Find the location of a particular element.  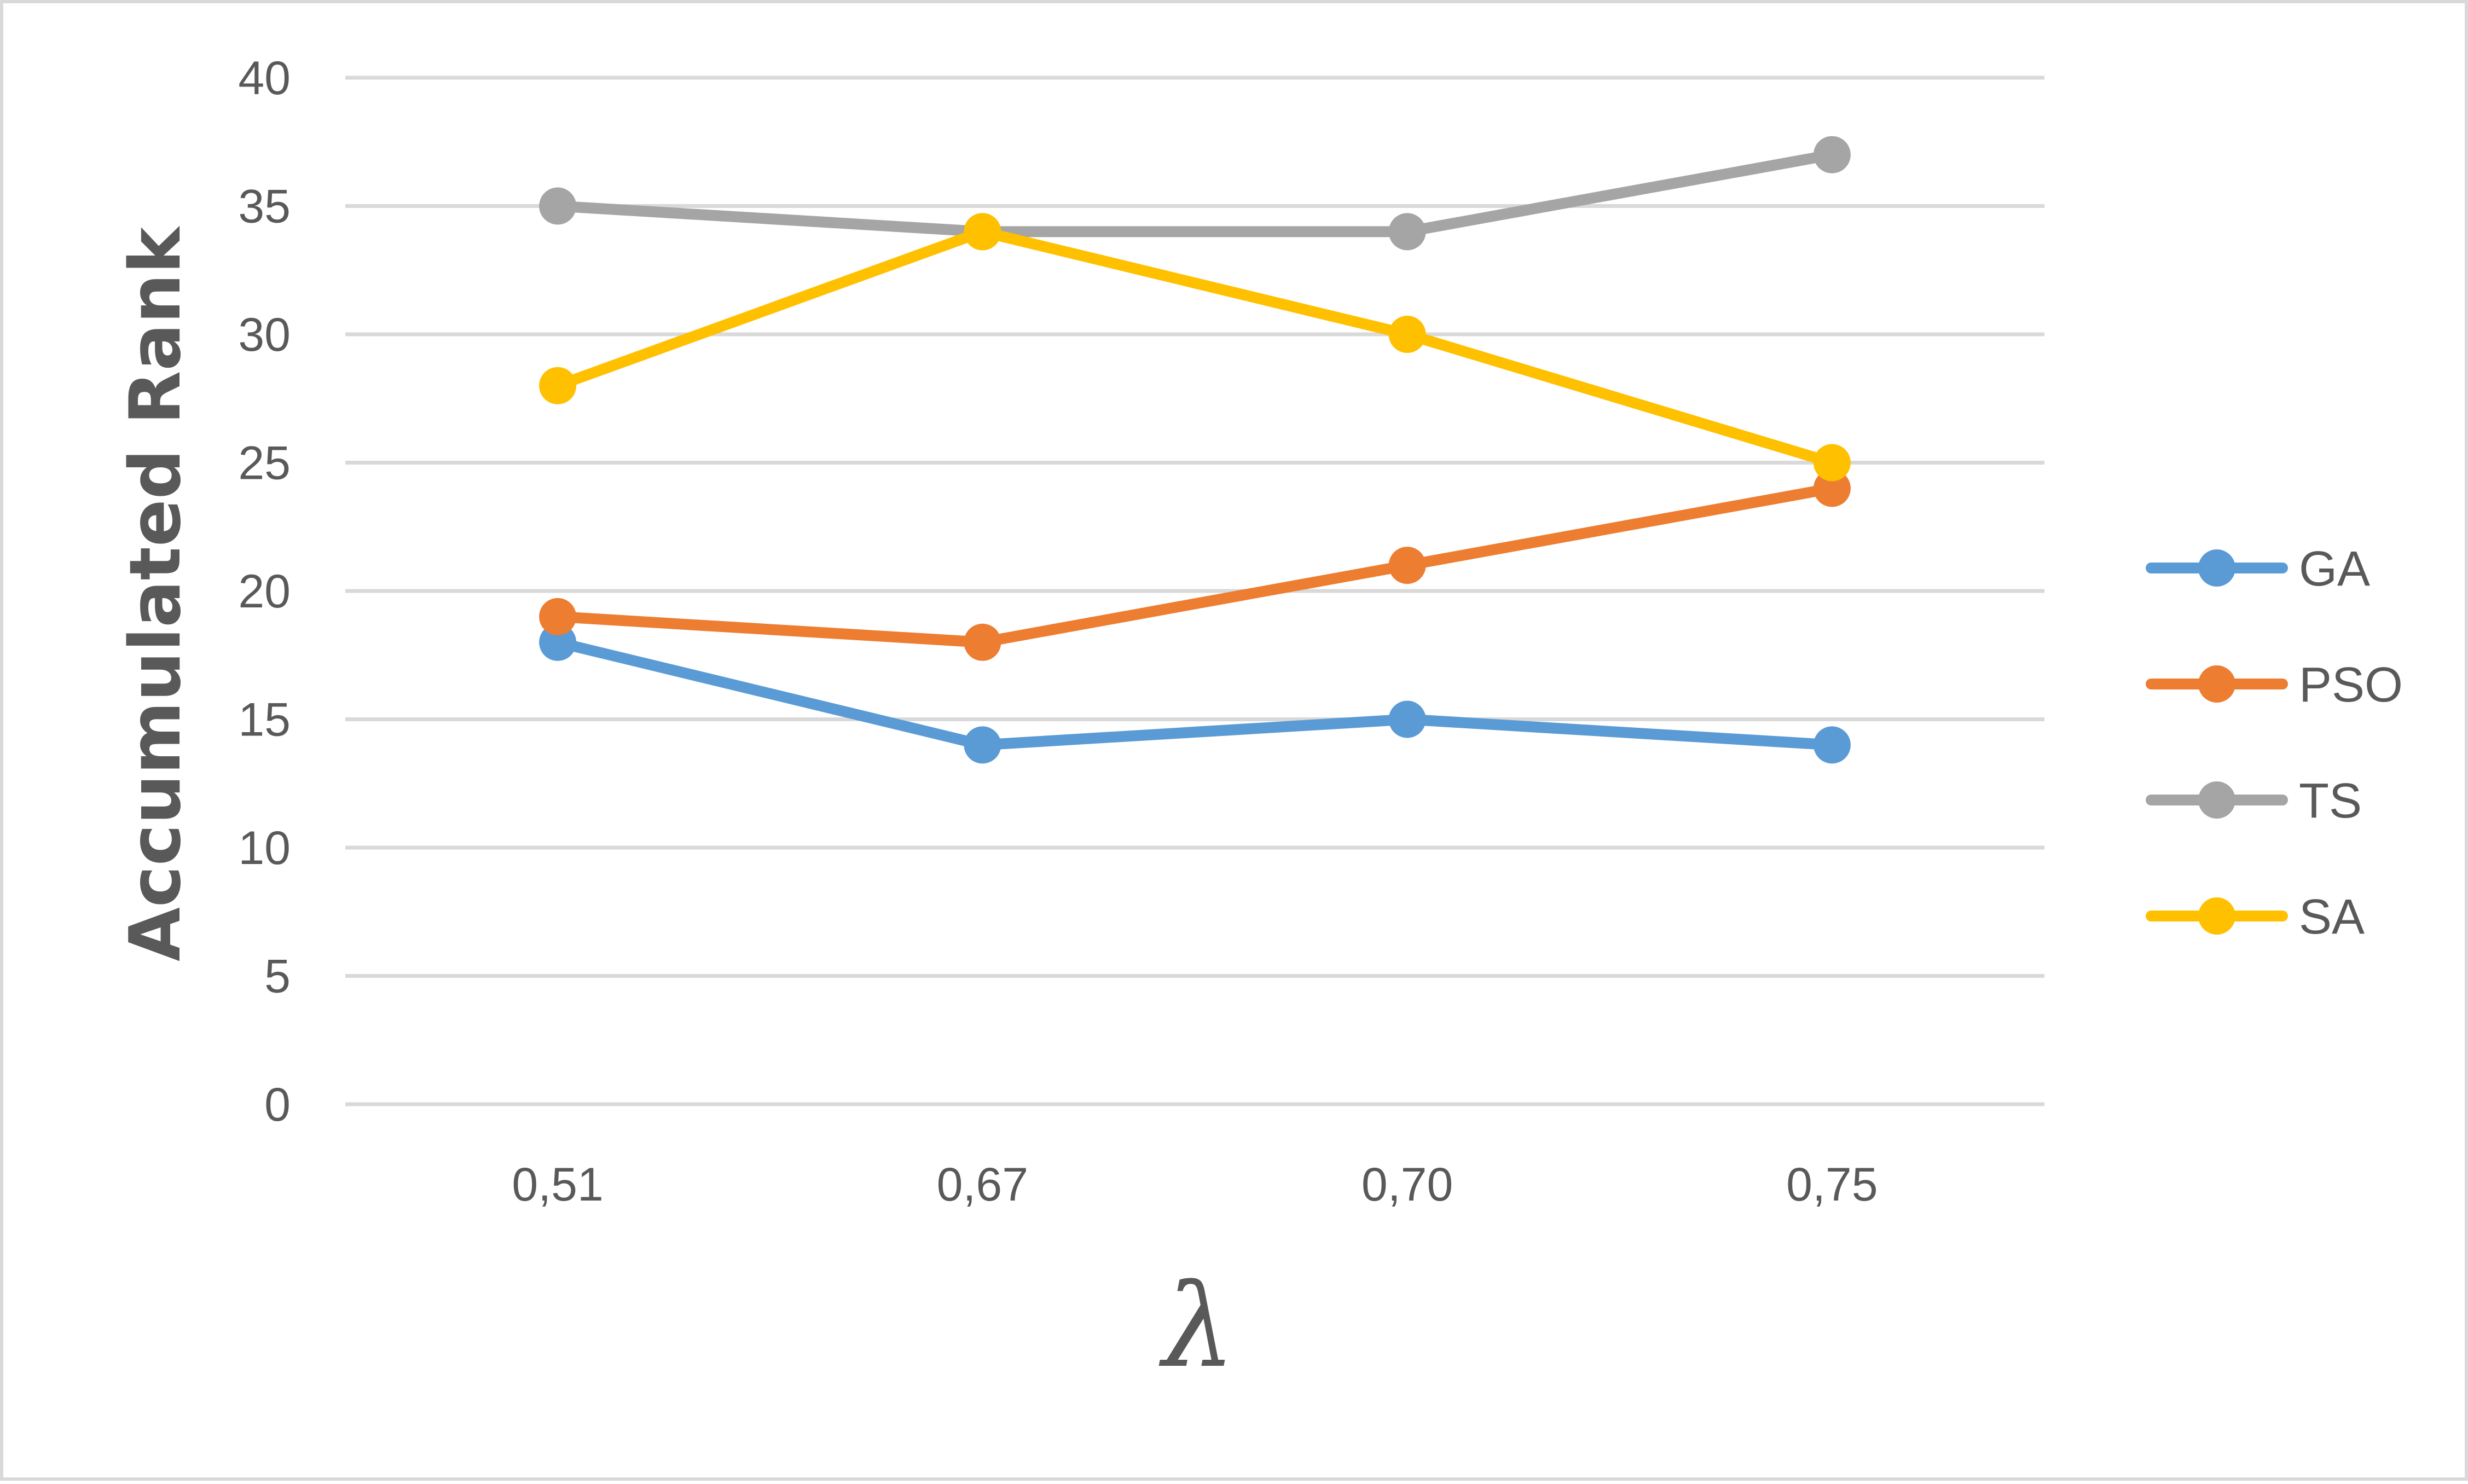

series-line-ts is located at coordinates (1195, 193).